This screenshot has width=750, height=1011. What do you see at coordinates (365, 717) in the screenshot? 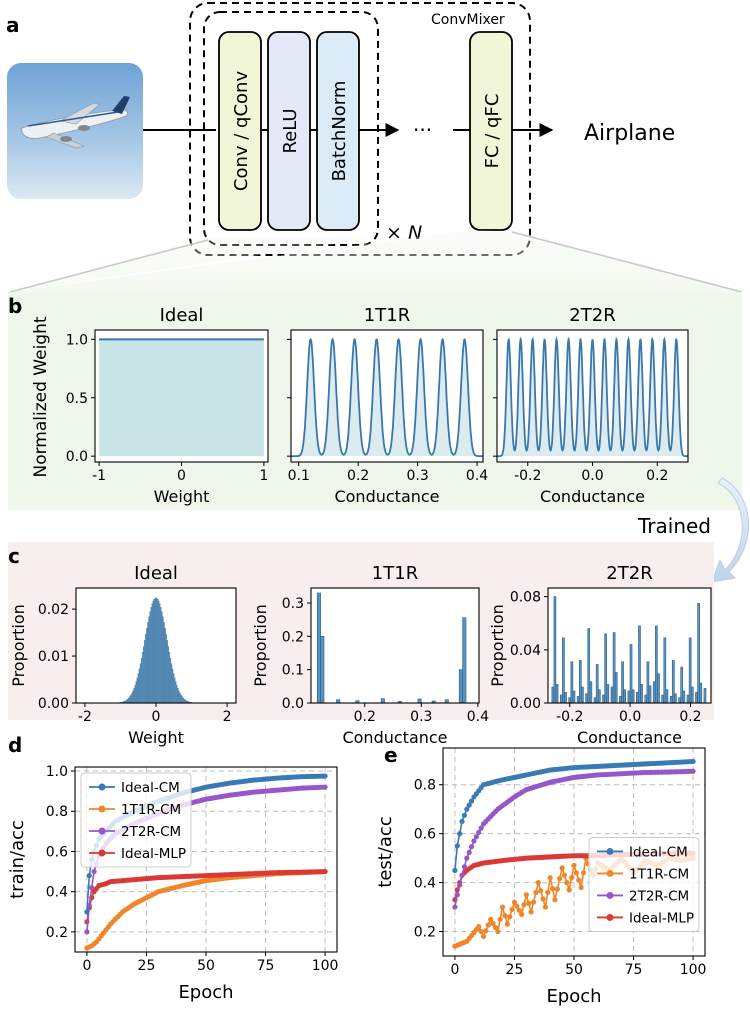
I see `panel-c-xtick-label: 0.2` at bounding box center [365, 717].